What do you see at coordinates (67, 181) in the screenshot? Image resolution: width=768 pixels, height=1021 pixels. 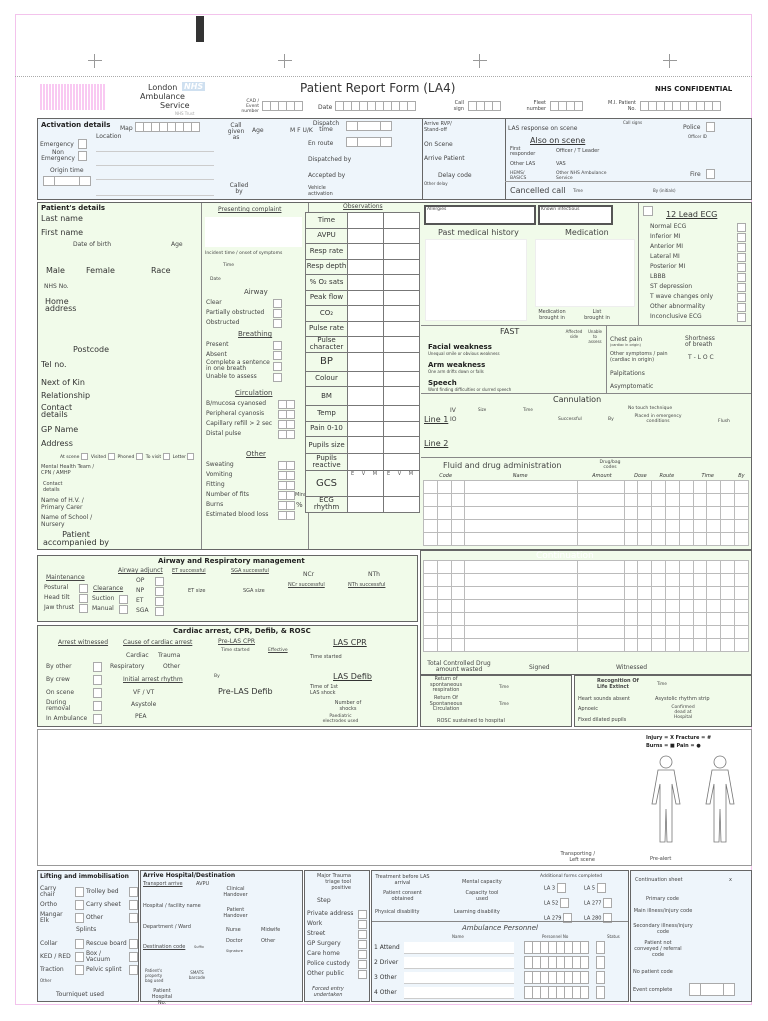 I see `origin-time-field` at bounding box center [67, 181].